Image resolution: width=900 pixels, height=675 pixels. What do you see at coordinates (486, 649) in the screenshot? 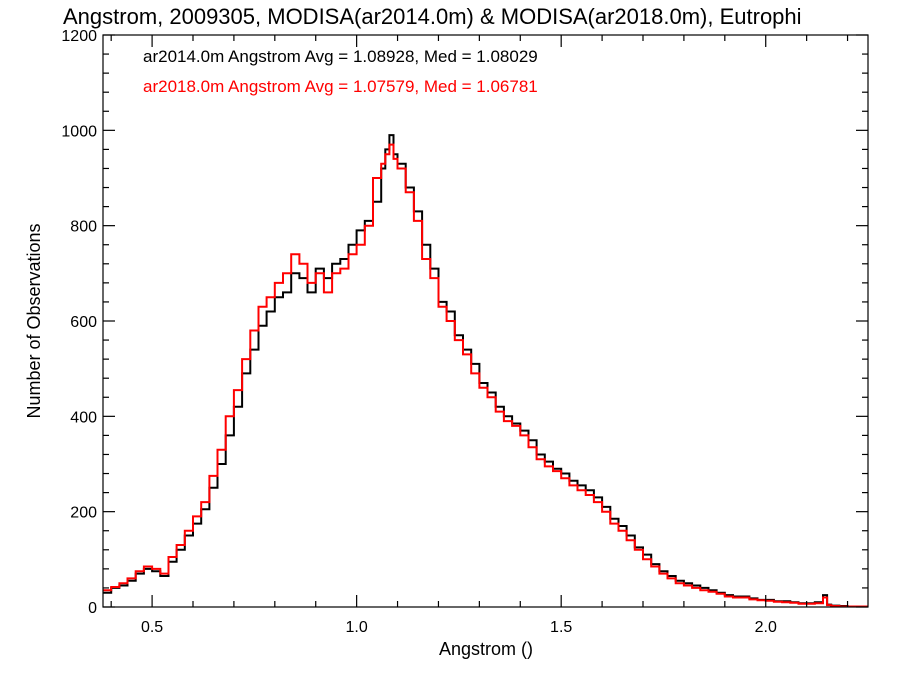
I see `x-axis-title: Angstrom ()` at bounding box center [486, 649].